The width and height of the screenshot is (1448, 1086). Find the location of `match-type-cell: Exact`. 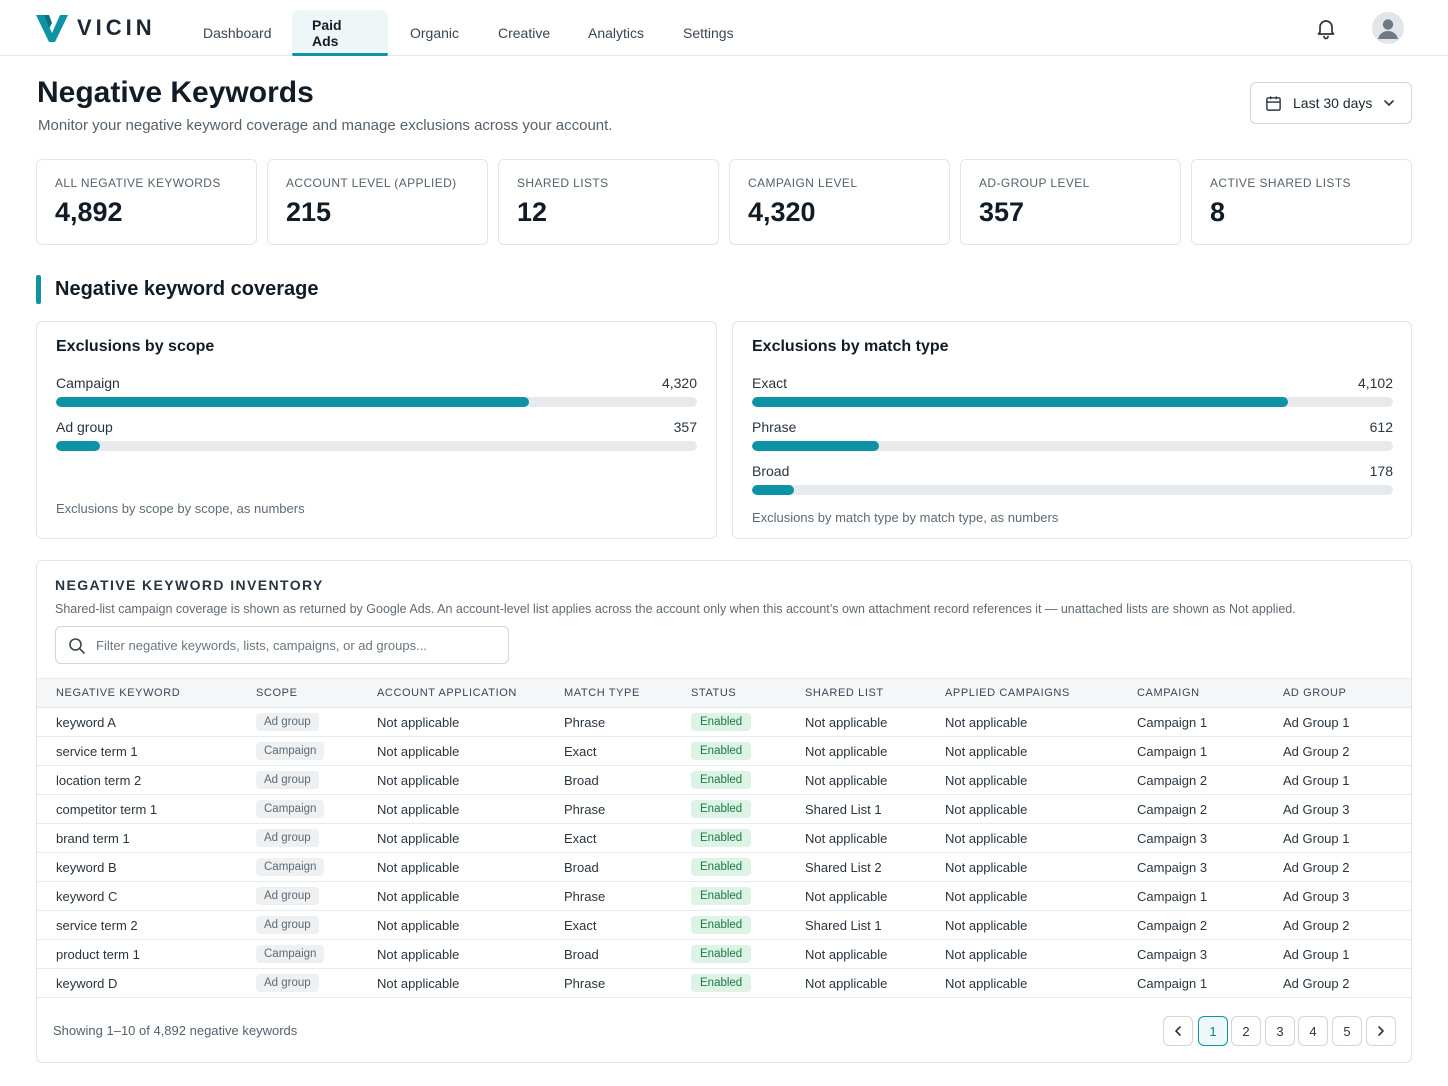

match-type-cell: Exact is located at coordinates (608, 925).